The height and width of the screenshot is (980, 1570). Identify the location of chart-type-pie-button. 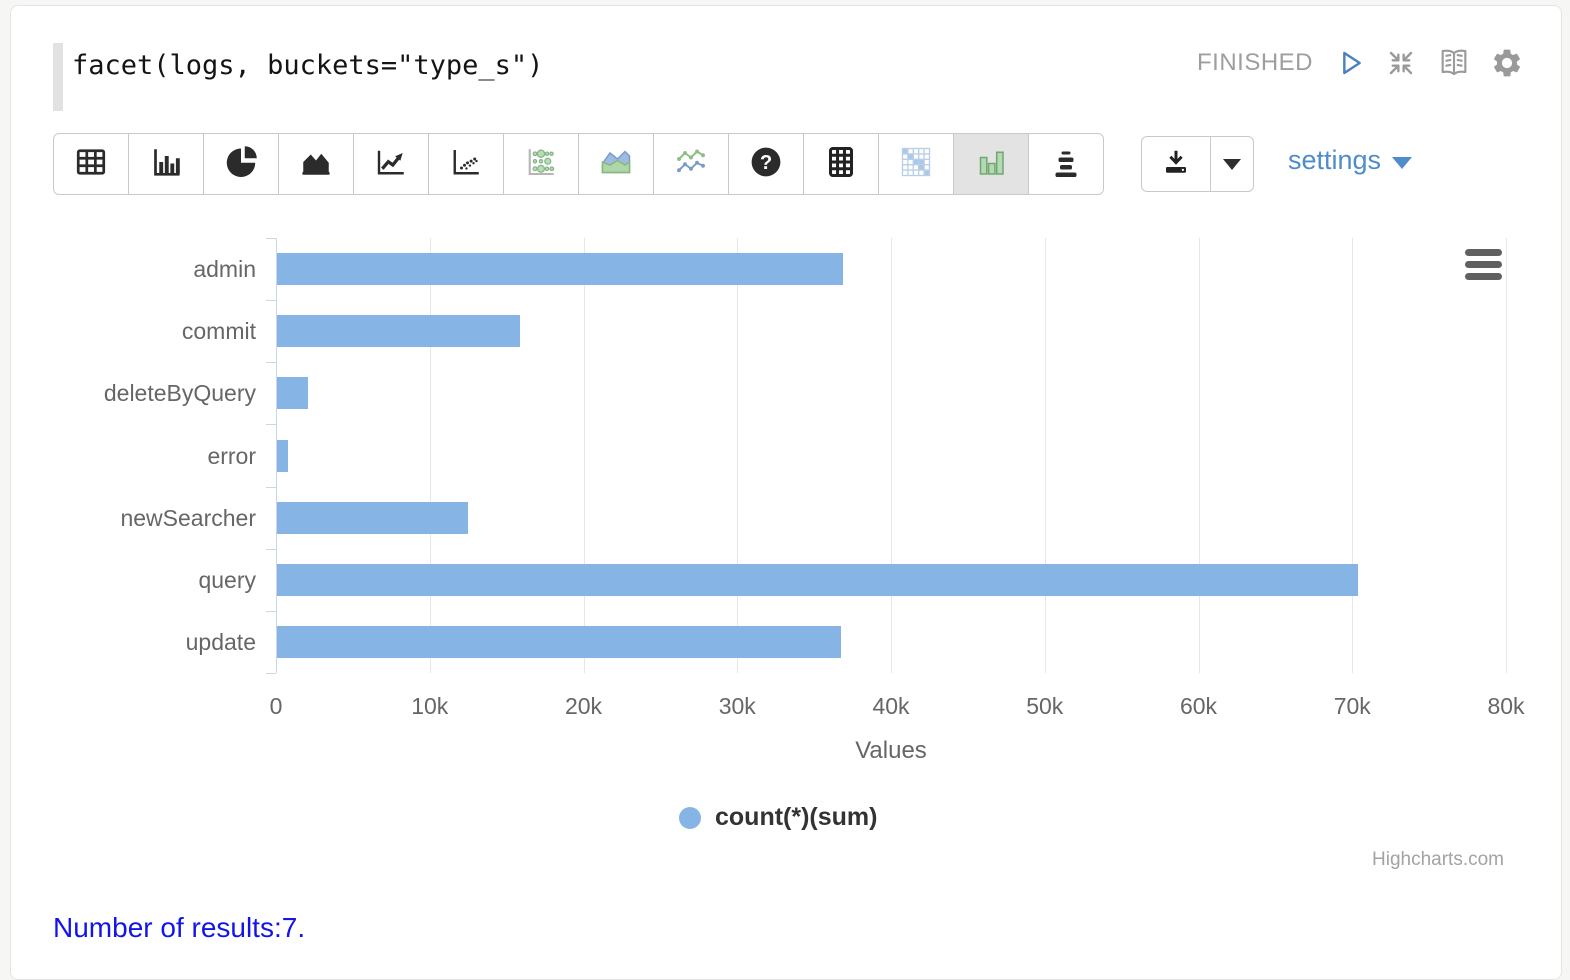
(241, 164).